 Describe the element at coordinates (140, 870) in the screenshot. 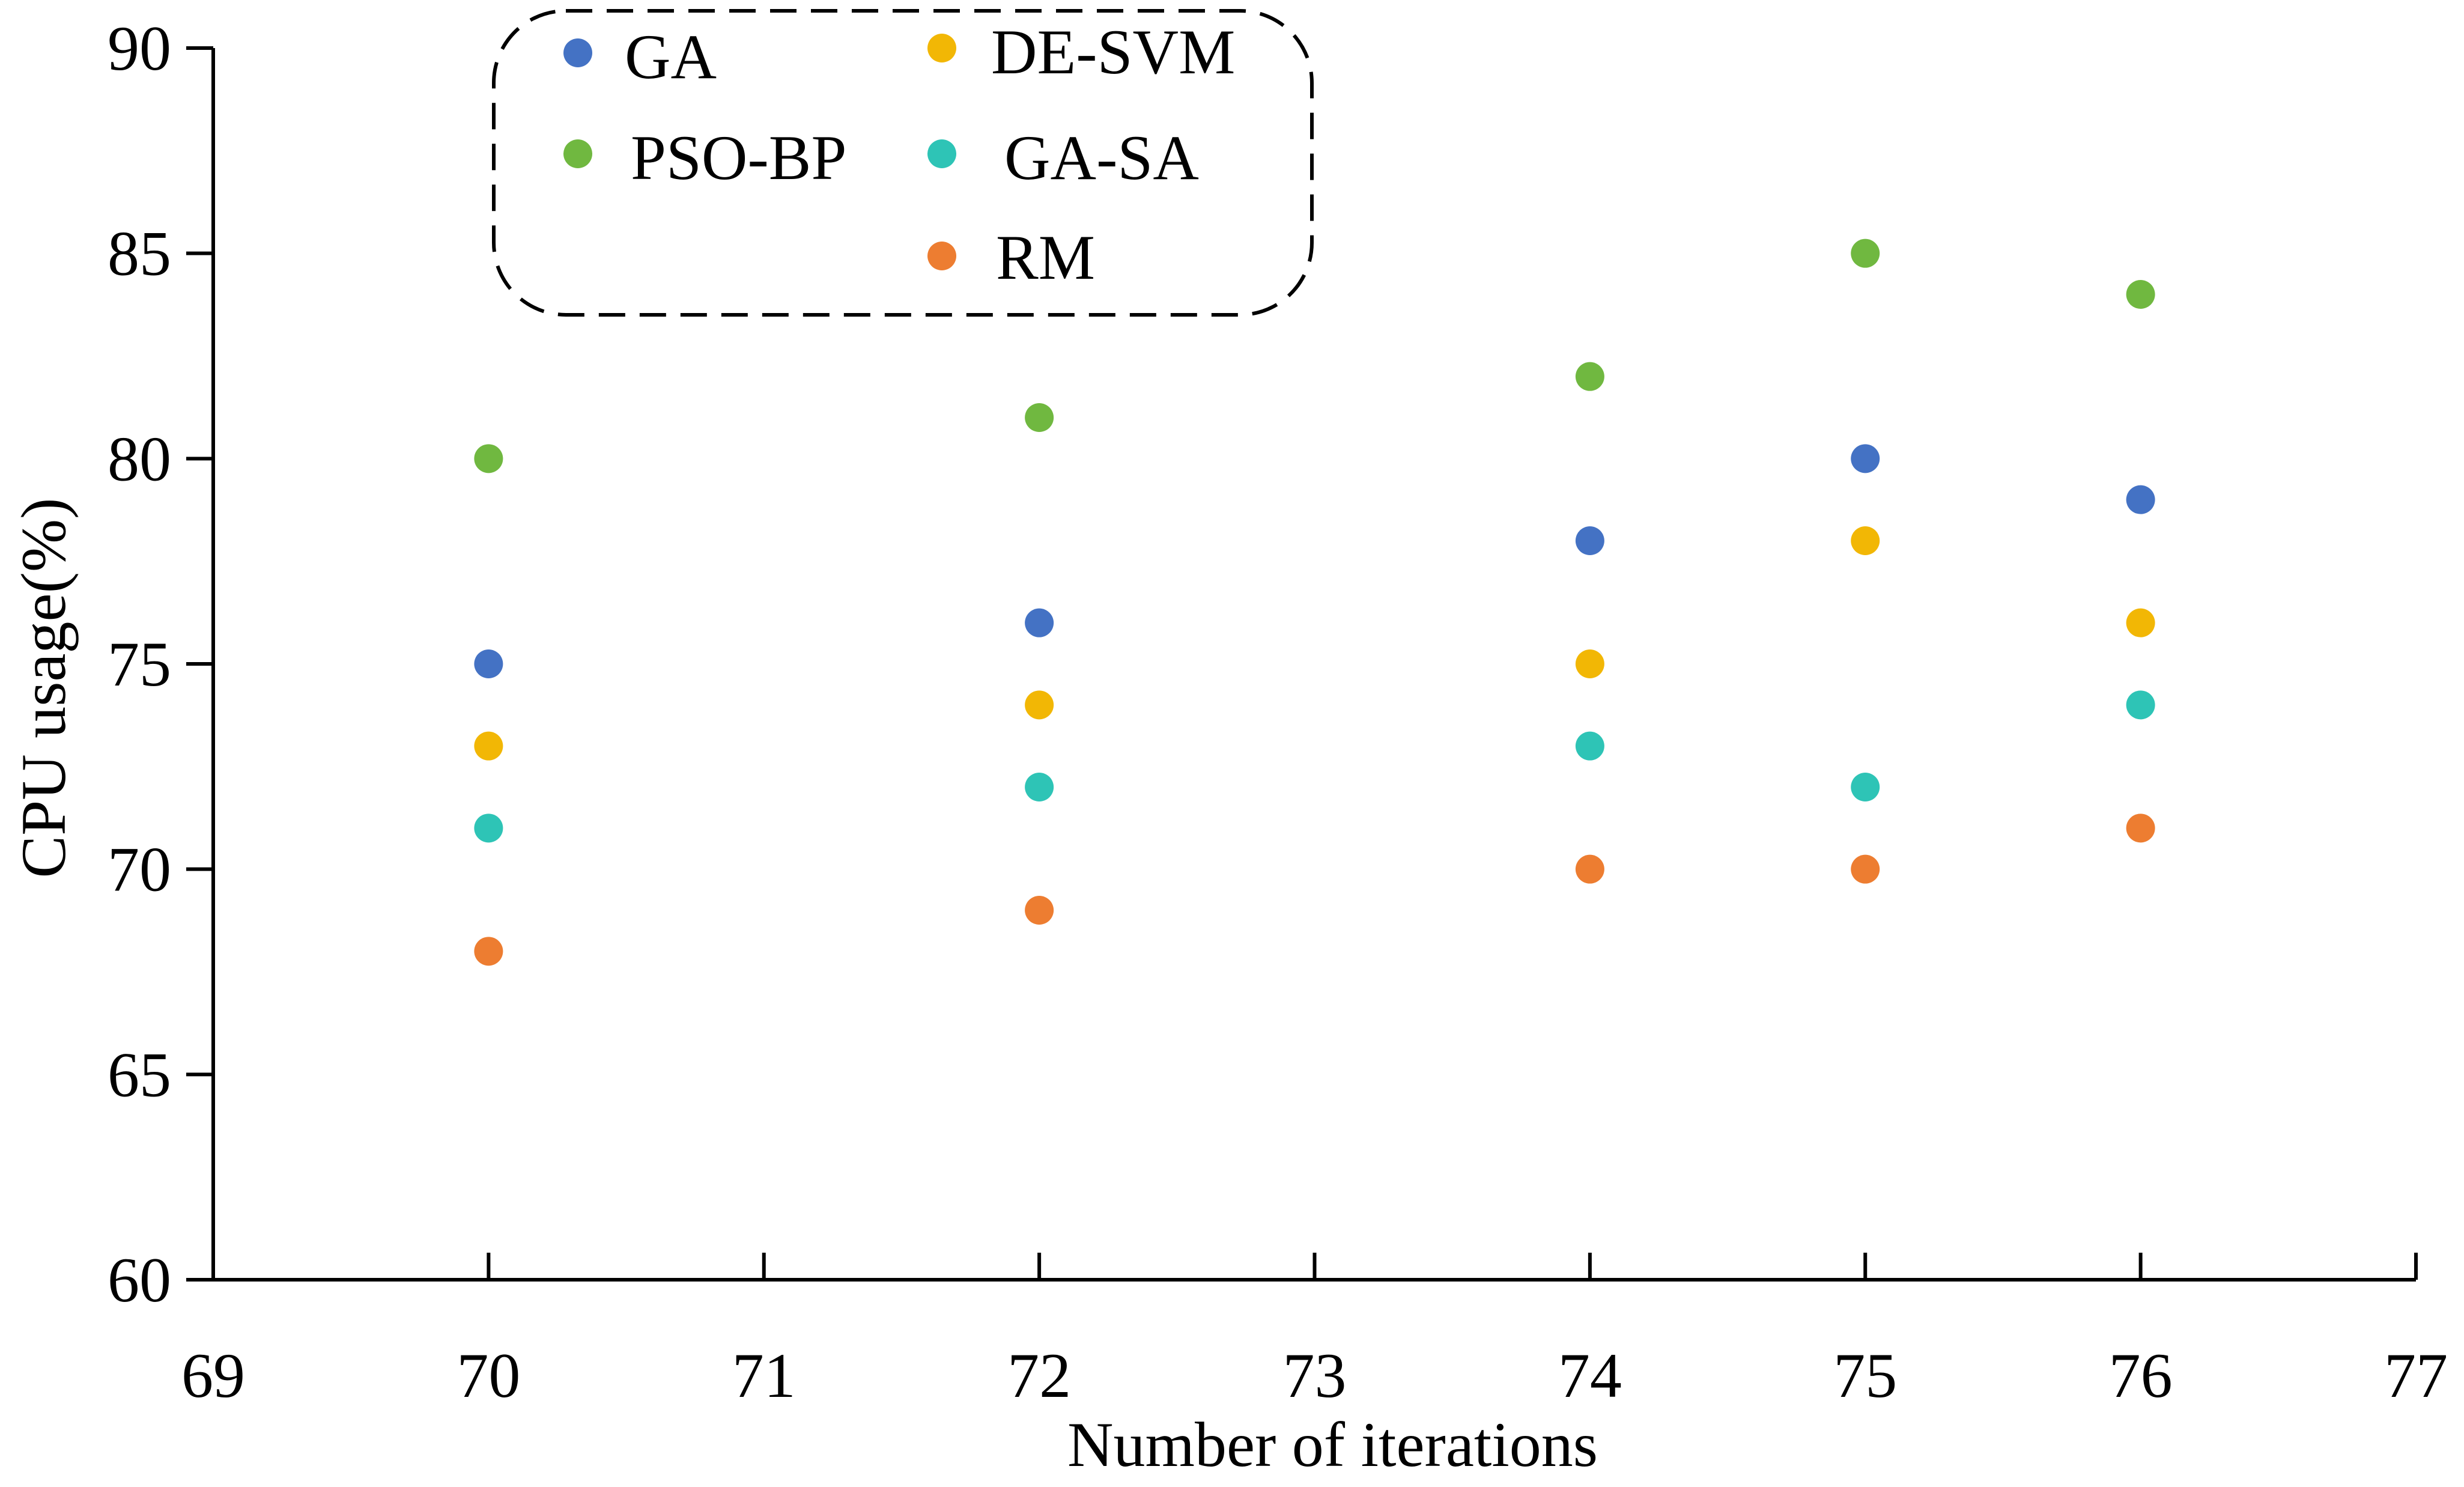

I see `y-tick-label: 70` at that location.